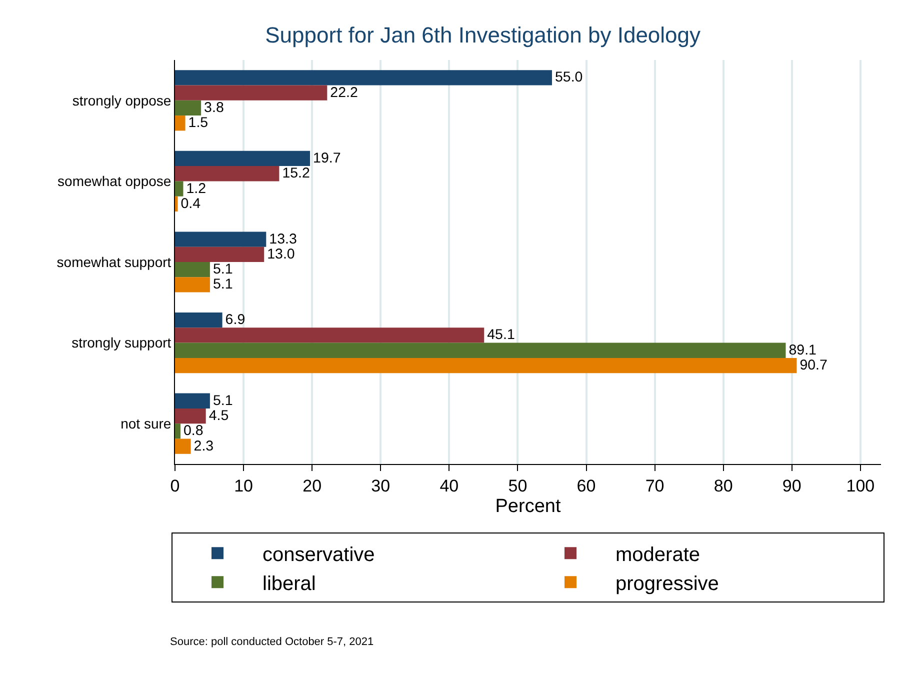 This screenshot has height=674, width=911. Describe the element at coordinates (327, 158) in the screenshot. I see `data-label: 19.7` at that location.